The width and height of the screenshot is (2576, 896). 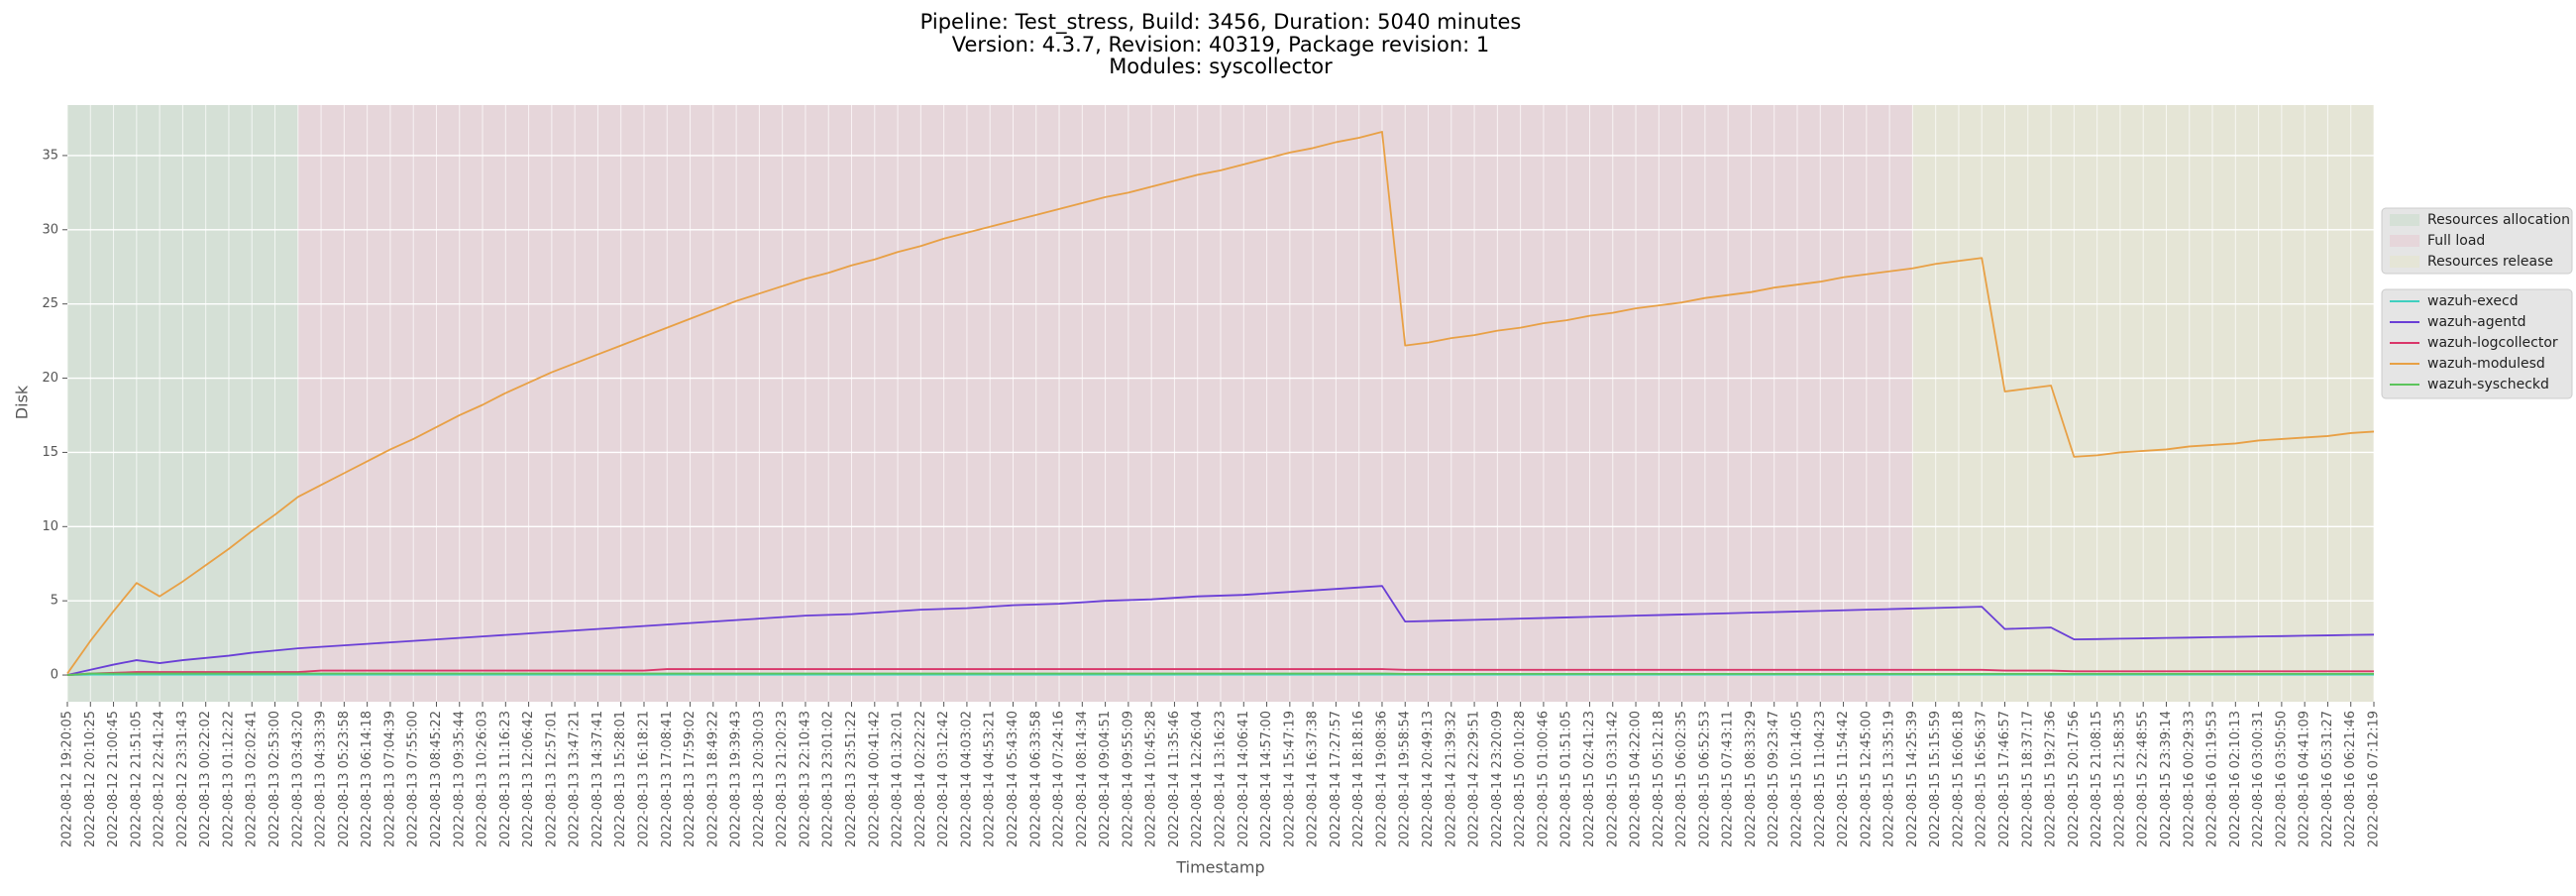 I want to click on y-tick-label: 15, so click(x=50, y=452).